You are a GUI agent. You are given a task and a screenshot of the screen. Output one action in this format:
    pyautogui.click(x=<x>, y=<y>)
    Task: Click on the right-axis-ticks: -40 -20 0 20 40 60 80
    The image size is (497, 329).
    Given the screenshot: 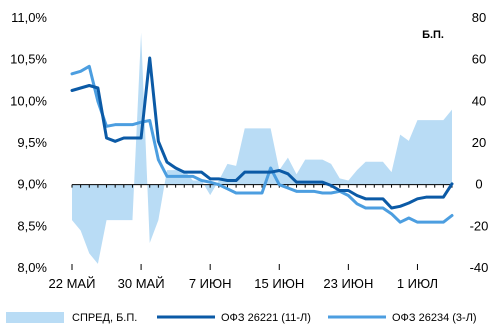 What is the action you would take?
    pyautogui.click(x=479, y=142)
    